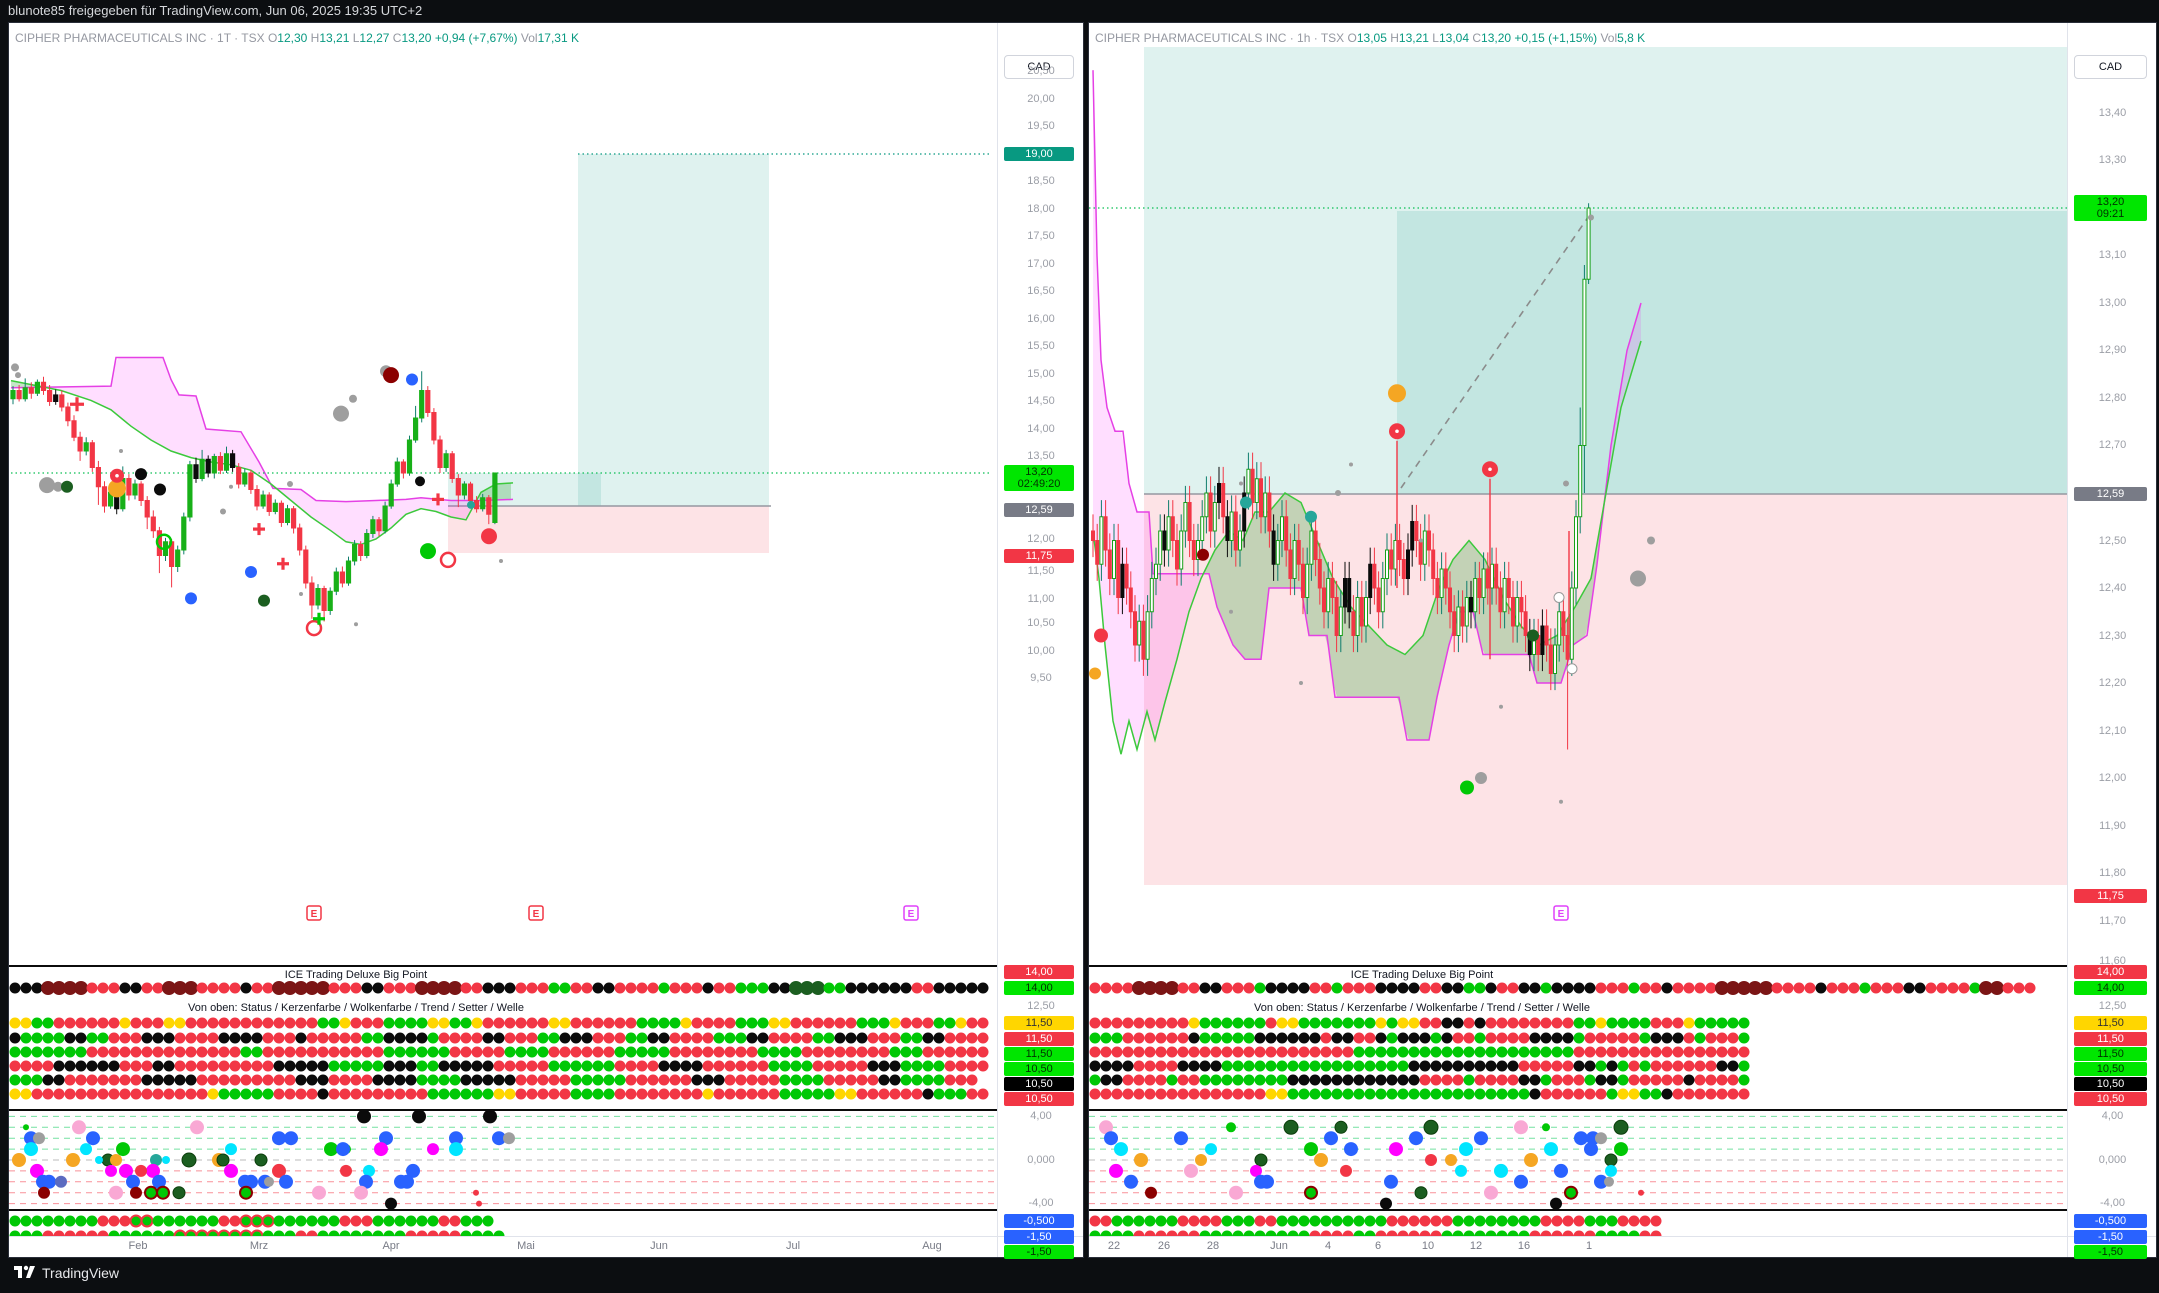 This screenshot has height=1293, width=2159. What do you see at coordinates (2112, 636) in the screenshot?
I see `price-tick-label: 12,30` at bounding box center [2112, 636].